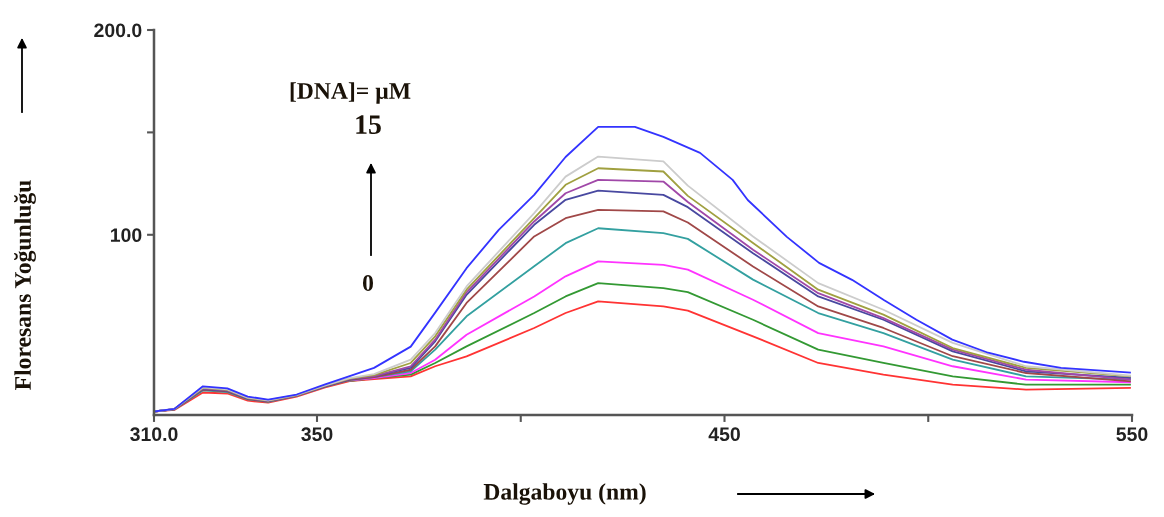 Image resolution: width=1164 pixels, height=517 pixels. I want to click on x-axis-title: Dalgaboyu (nm), so click(564, 494).